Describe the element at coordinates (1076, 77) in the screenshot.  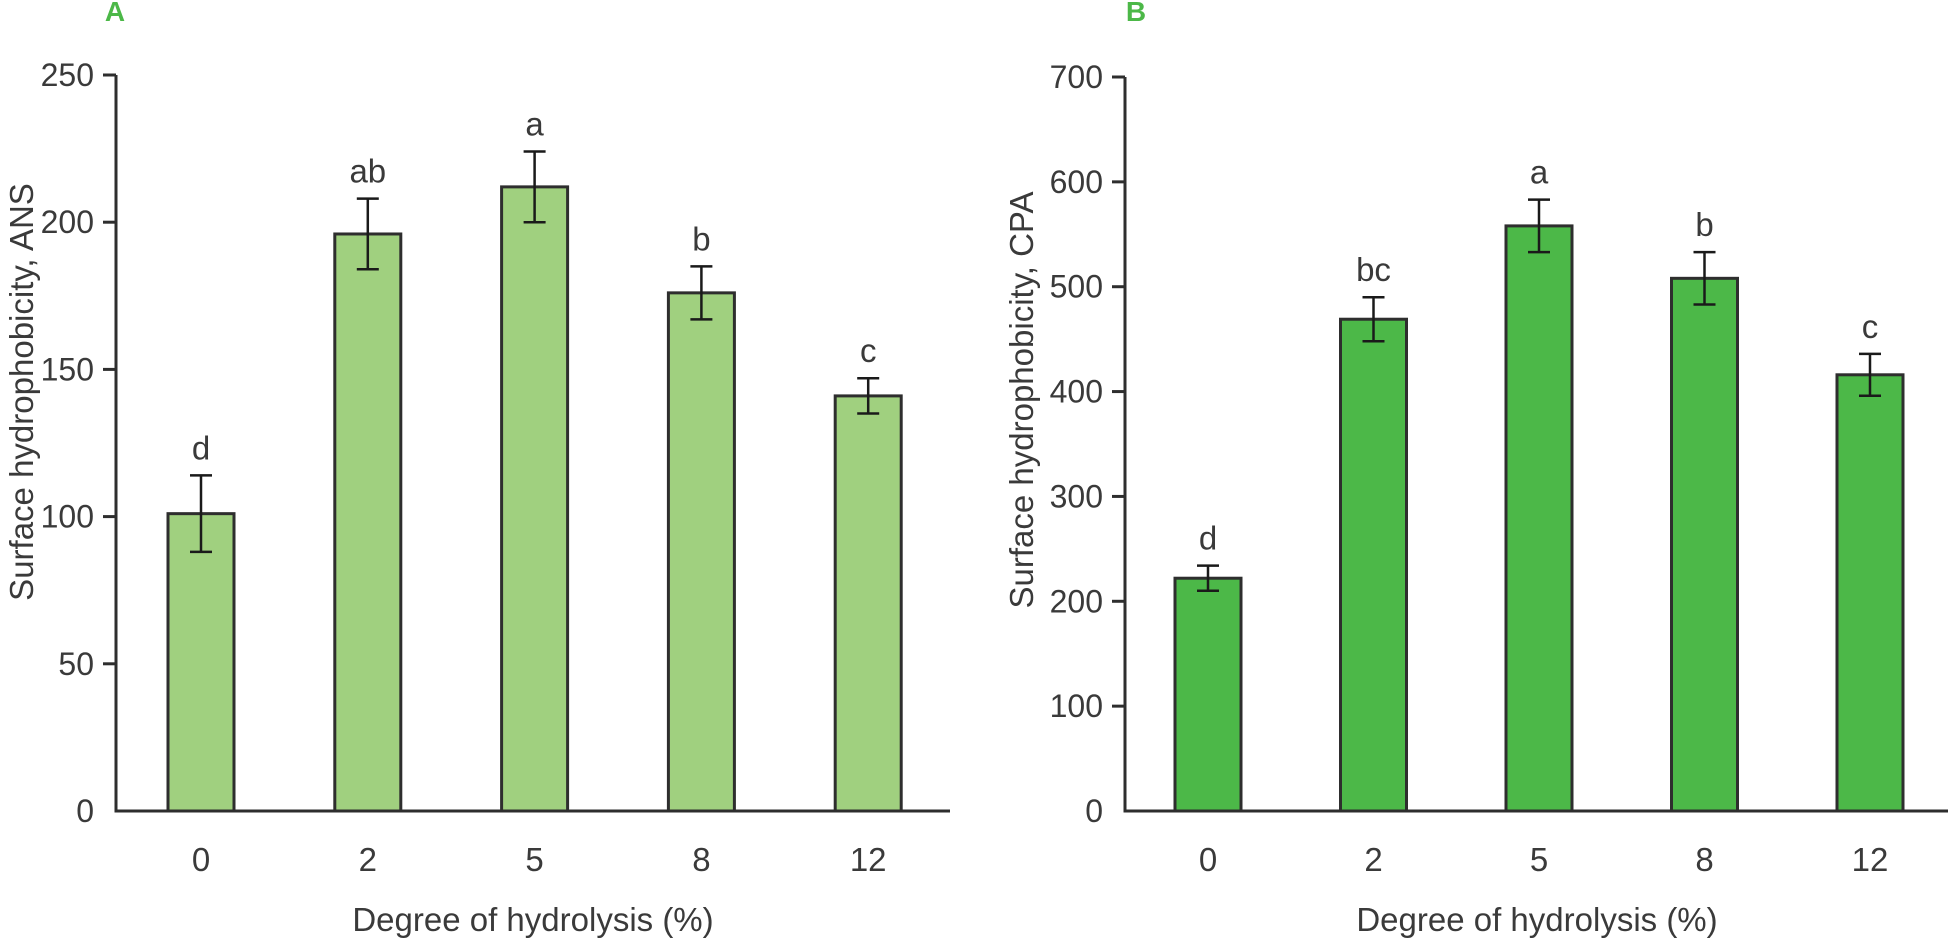
I see `y-tick-label-b-700: 700` at that location.